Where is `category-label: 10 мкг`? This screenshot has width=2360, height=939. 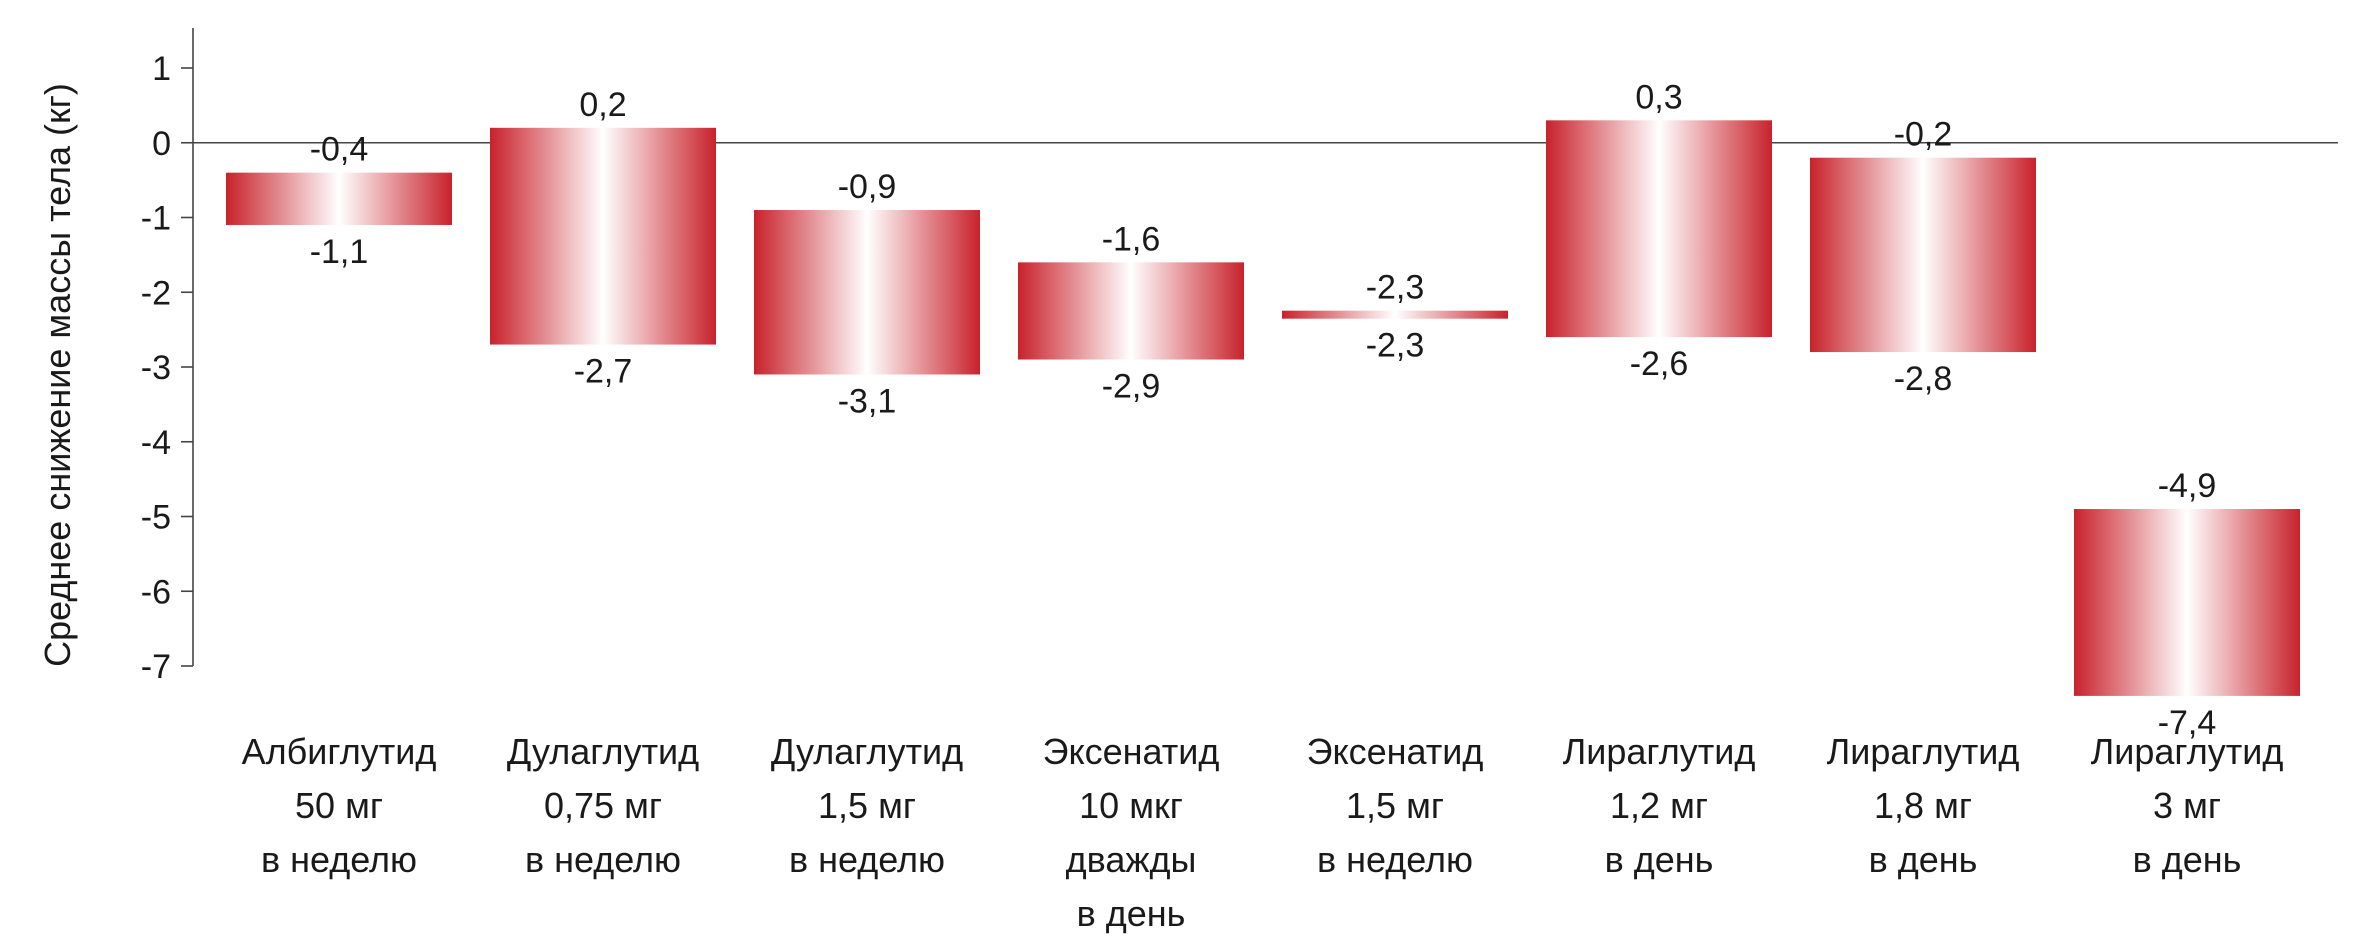 category-label: 10 мкг is located at coordinates (1131, 805).